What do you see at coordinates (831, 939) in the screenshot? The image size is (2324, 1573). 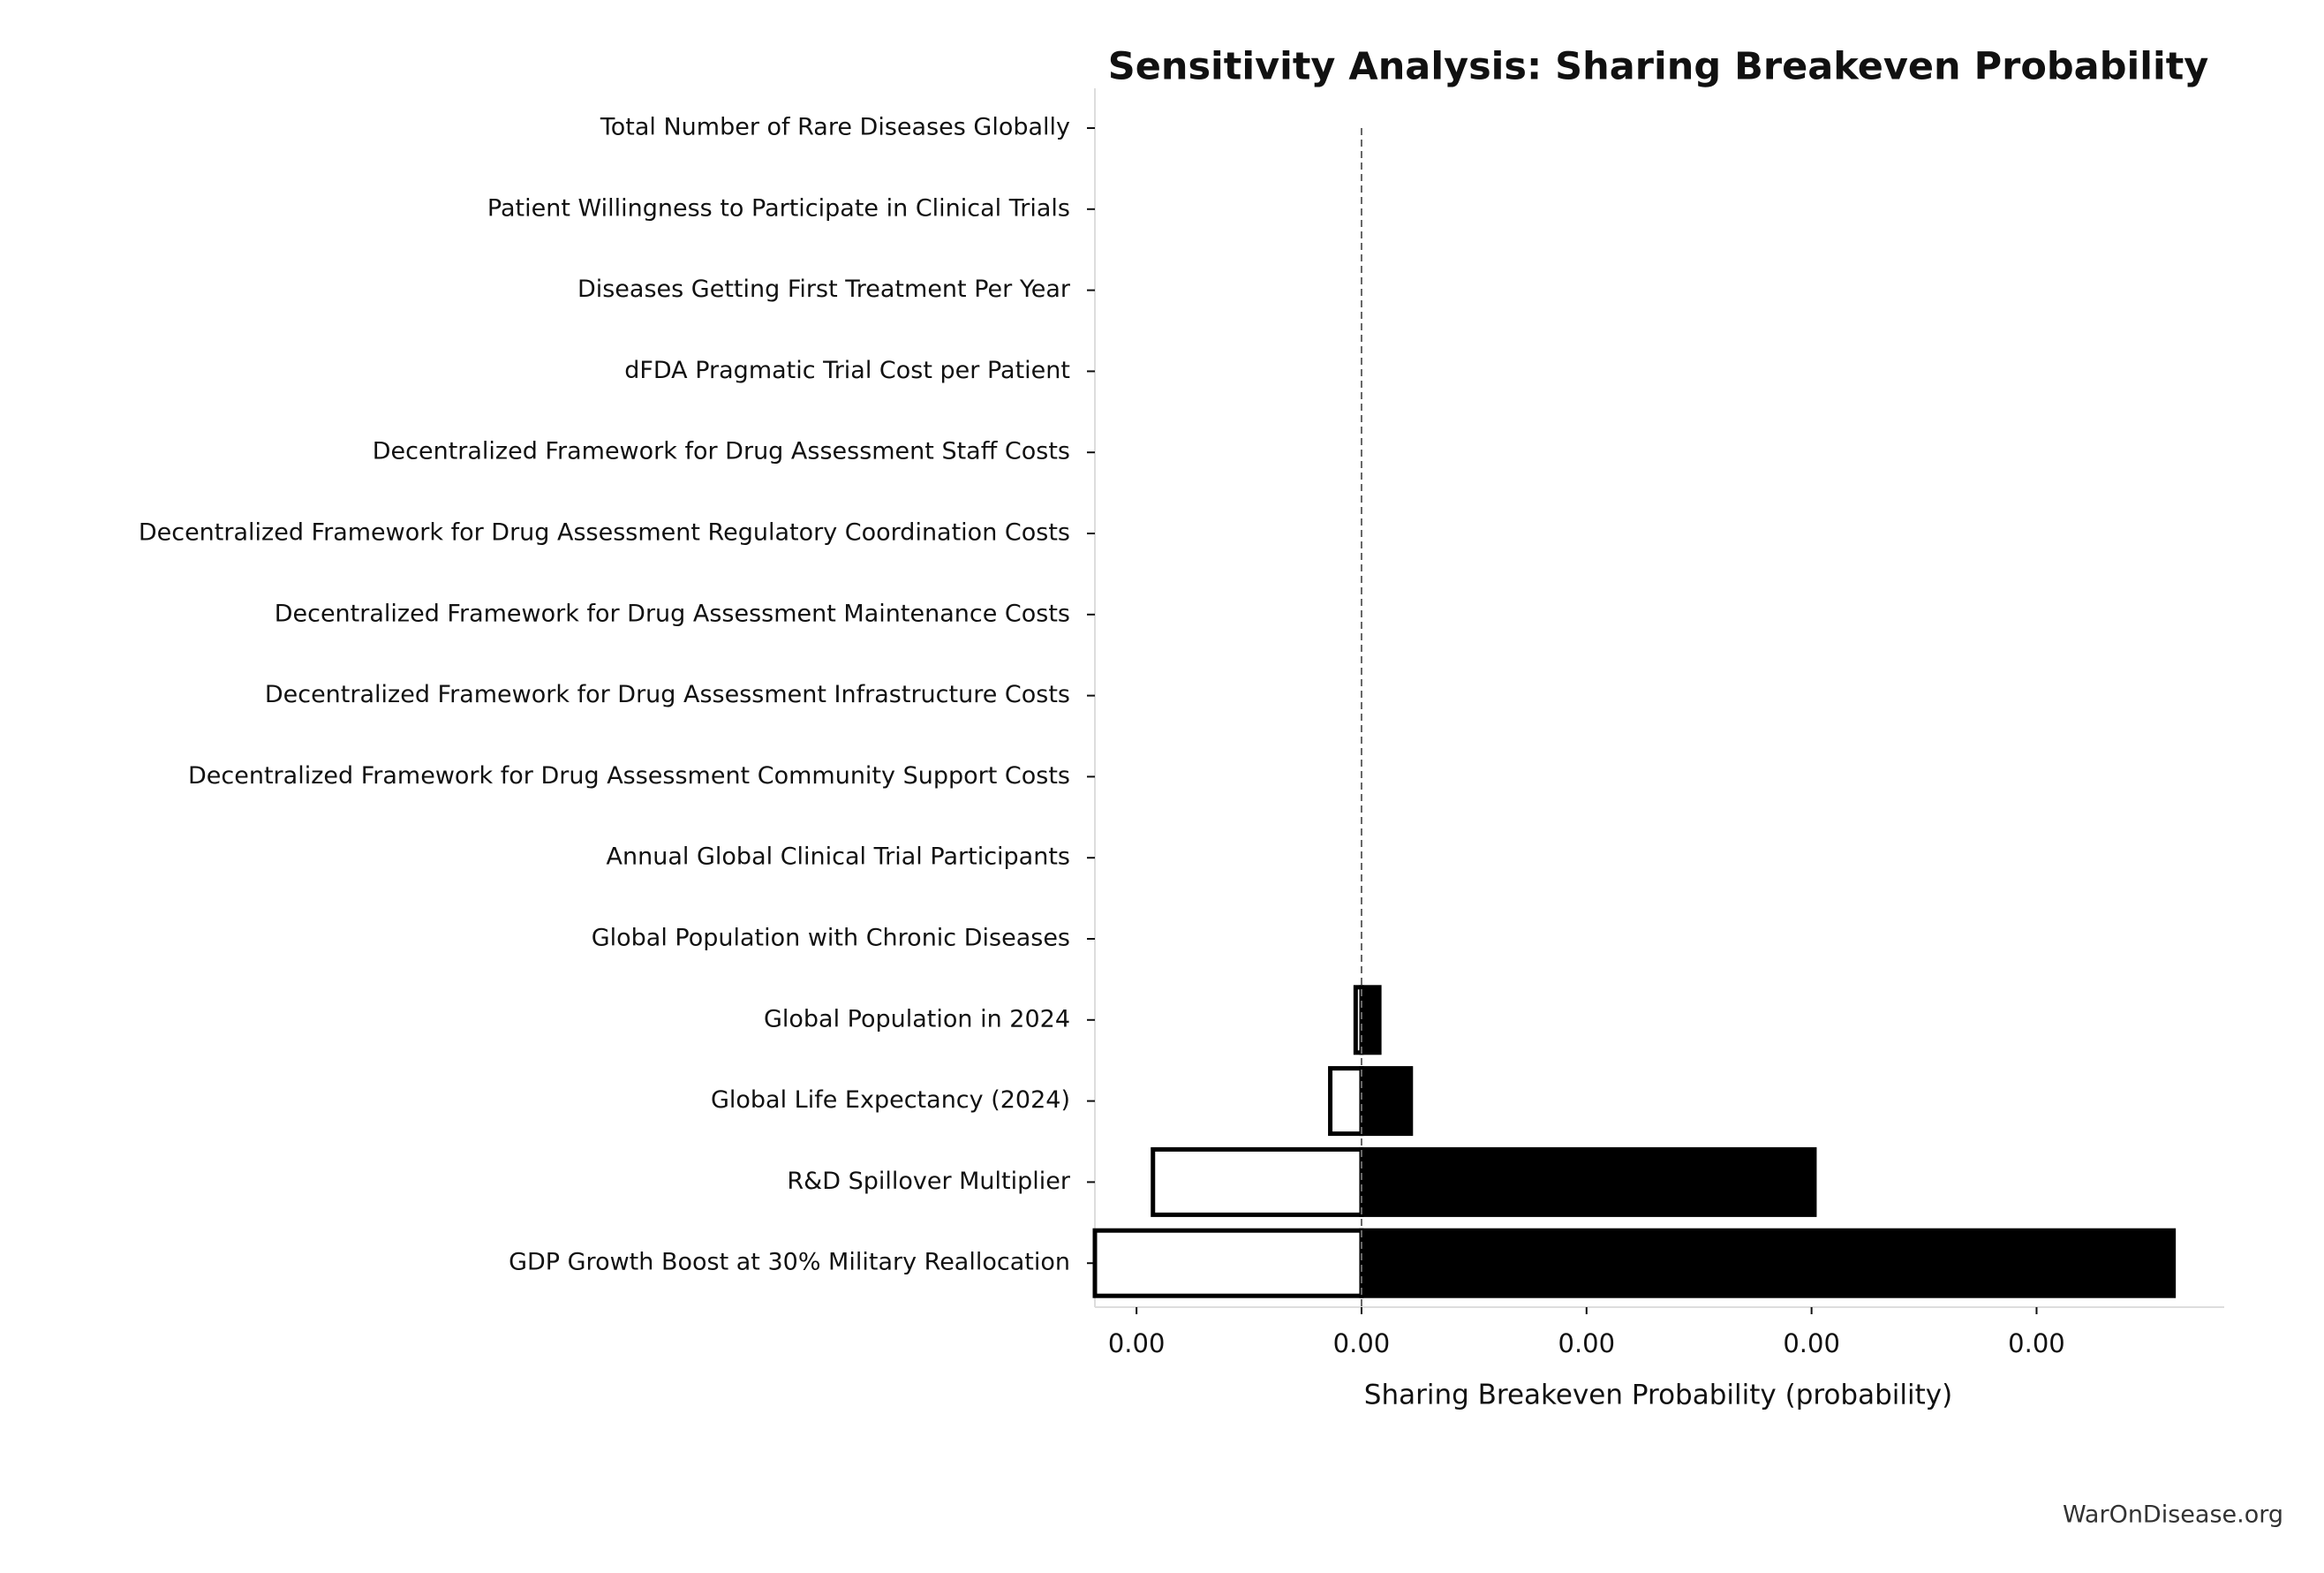 I see `y-tick-label: Global Population with Chronic Diseases` at bounding box center [831, 939].